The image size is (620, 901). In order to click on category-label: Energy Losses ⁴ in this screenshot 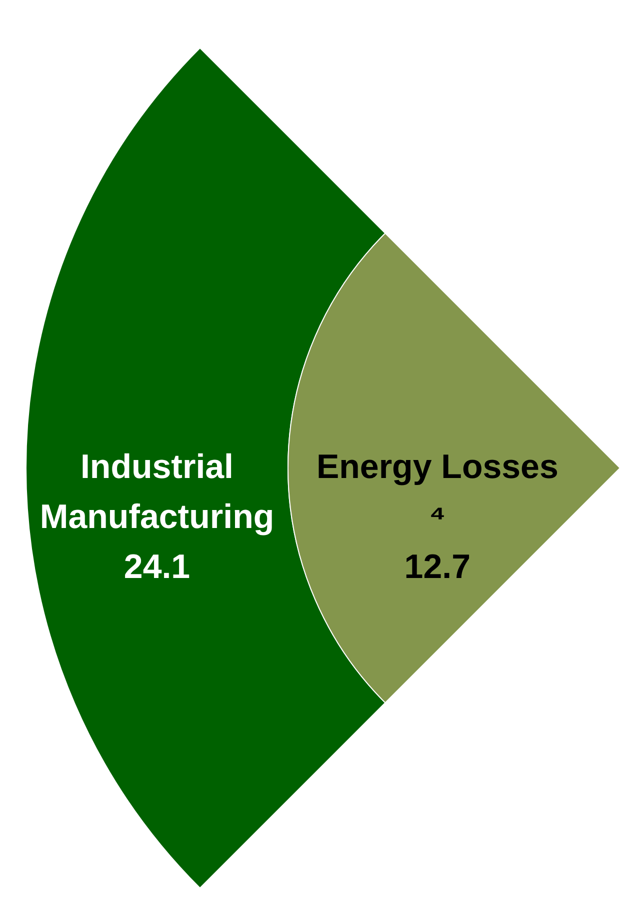, I will do `click(437, 492)`.